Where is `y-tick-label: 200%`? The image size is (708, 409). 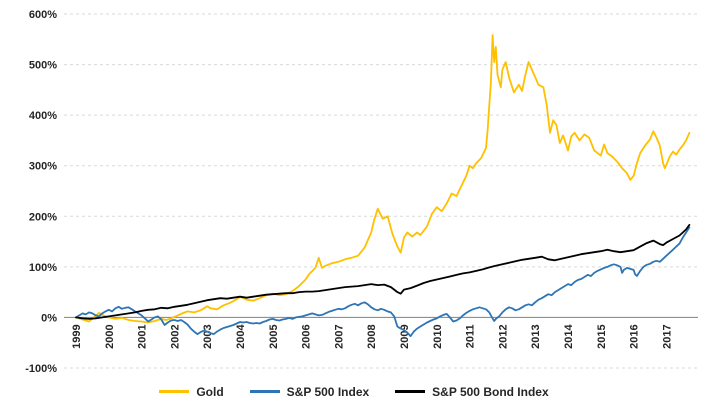 y-tick-label: 200% is located at coordinates (43, 217).